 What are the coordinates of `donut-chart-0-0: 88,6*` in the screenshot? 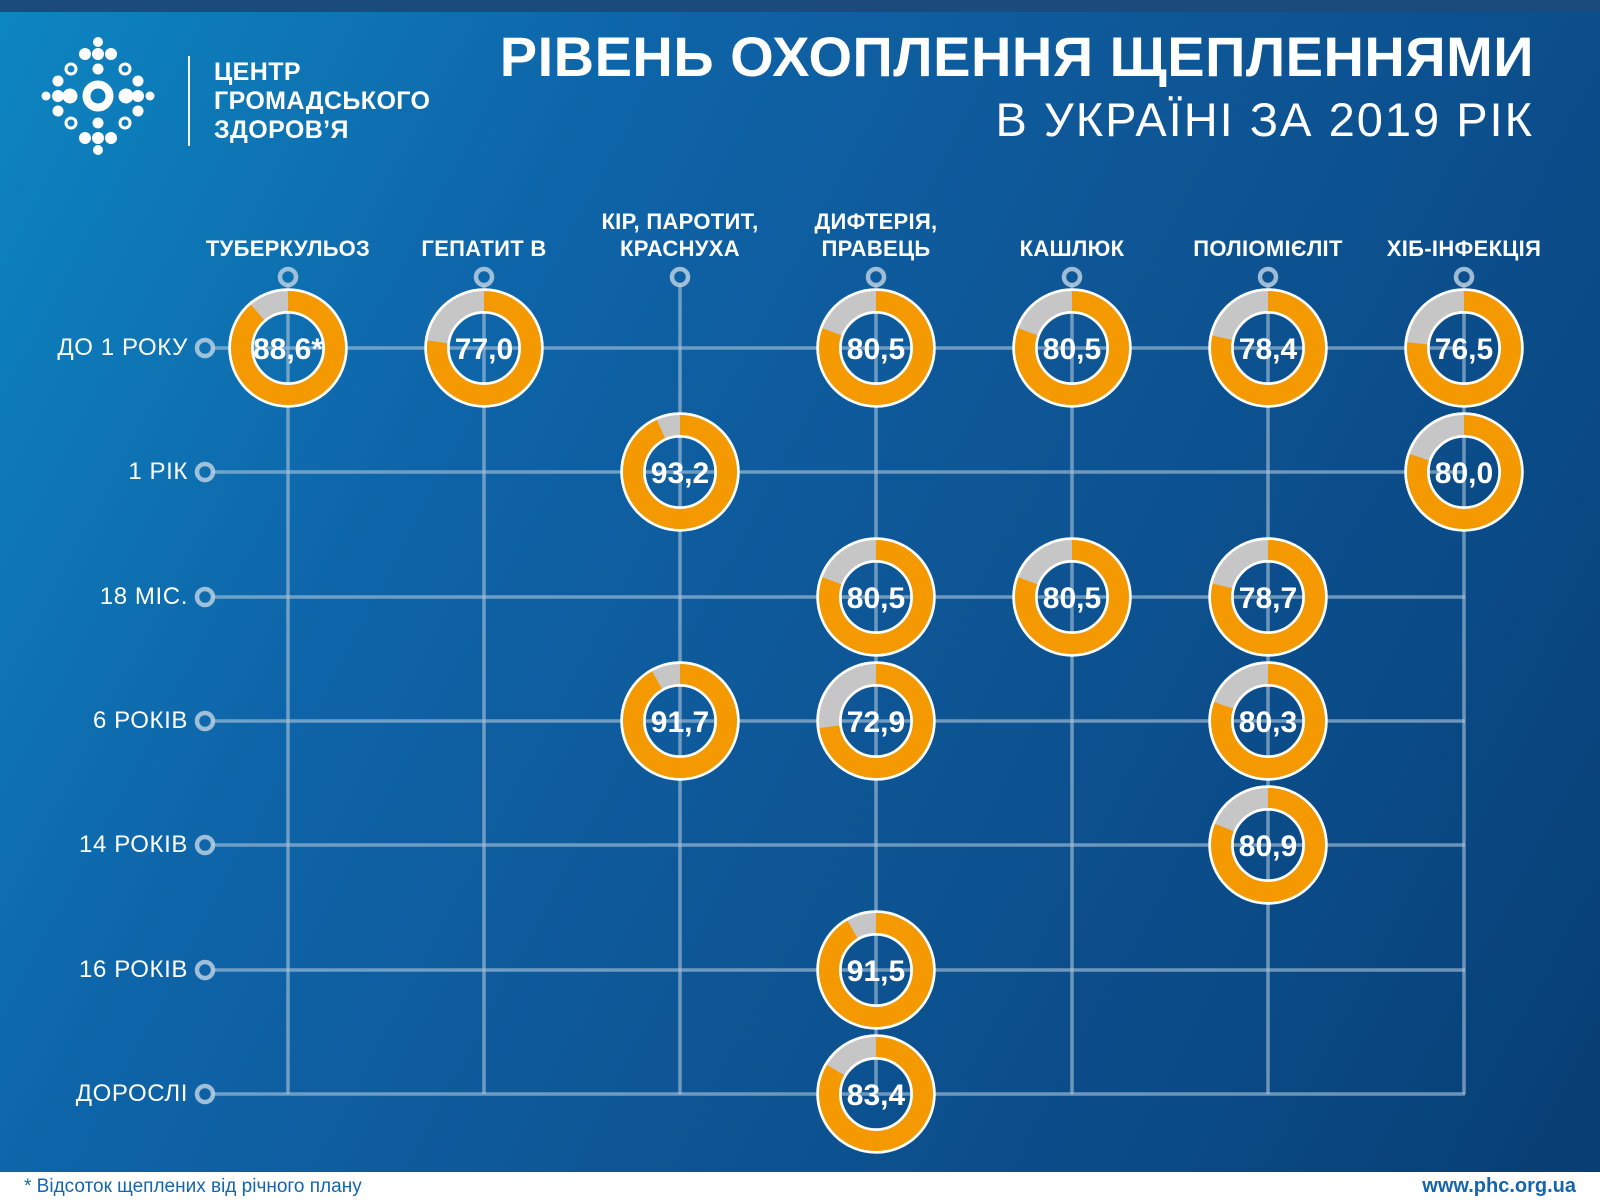 It's located at (288, 348).